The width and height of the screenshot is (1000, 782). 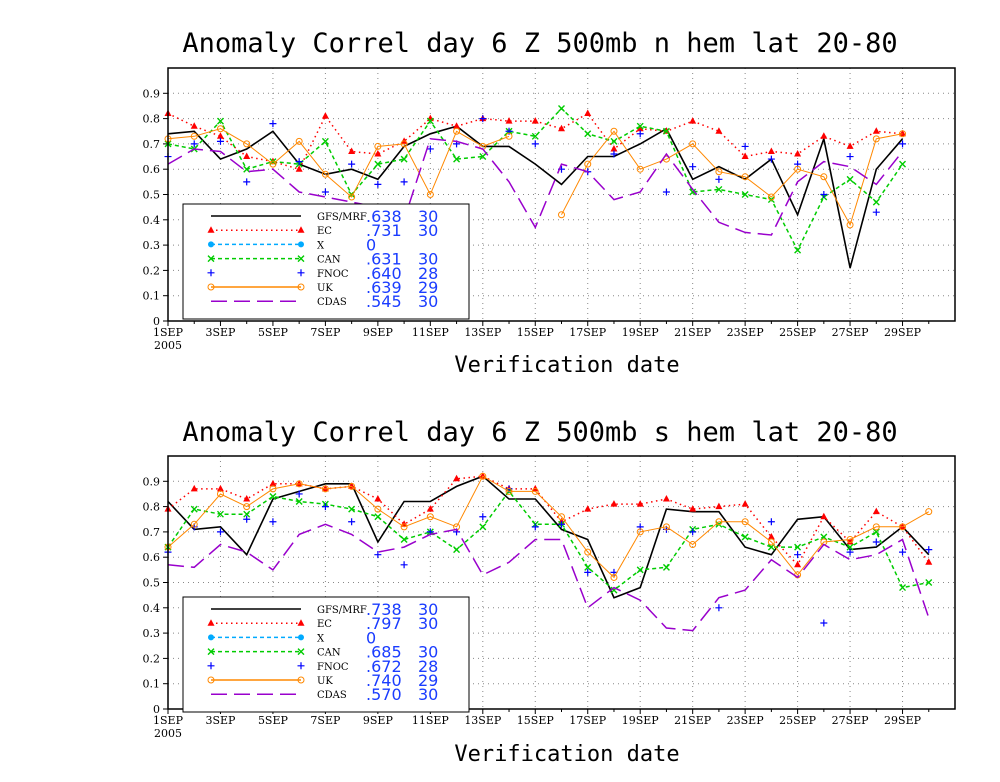 What do you see at coordinates (322, 230) in the screenshot?
I see `legend-entry: EC .731 30` at bounding box center [322, 230].